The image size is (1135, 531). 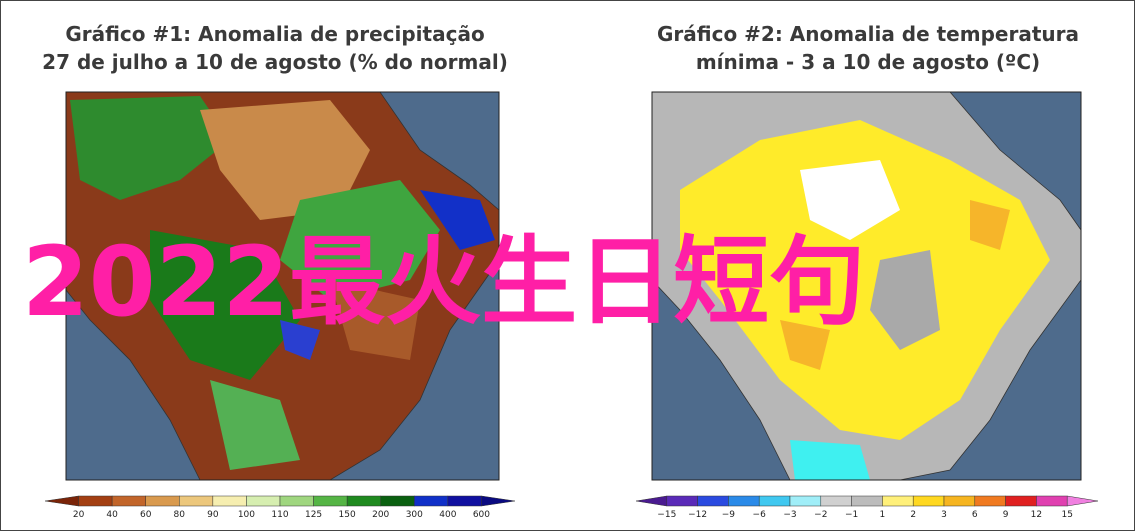 I want to click on panel-title: Gráfico #2: Anomalia de temperatura, so click(x=868, y=34).